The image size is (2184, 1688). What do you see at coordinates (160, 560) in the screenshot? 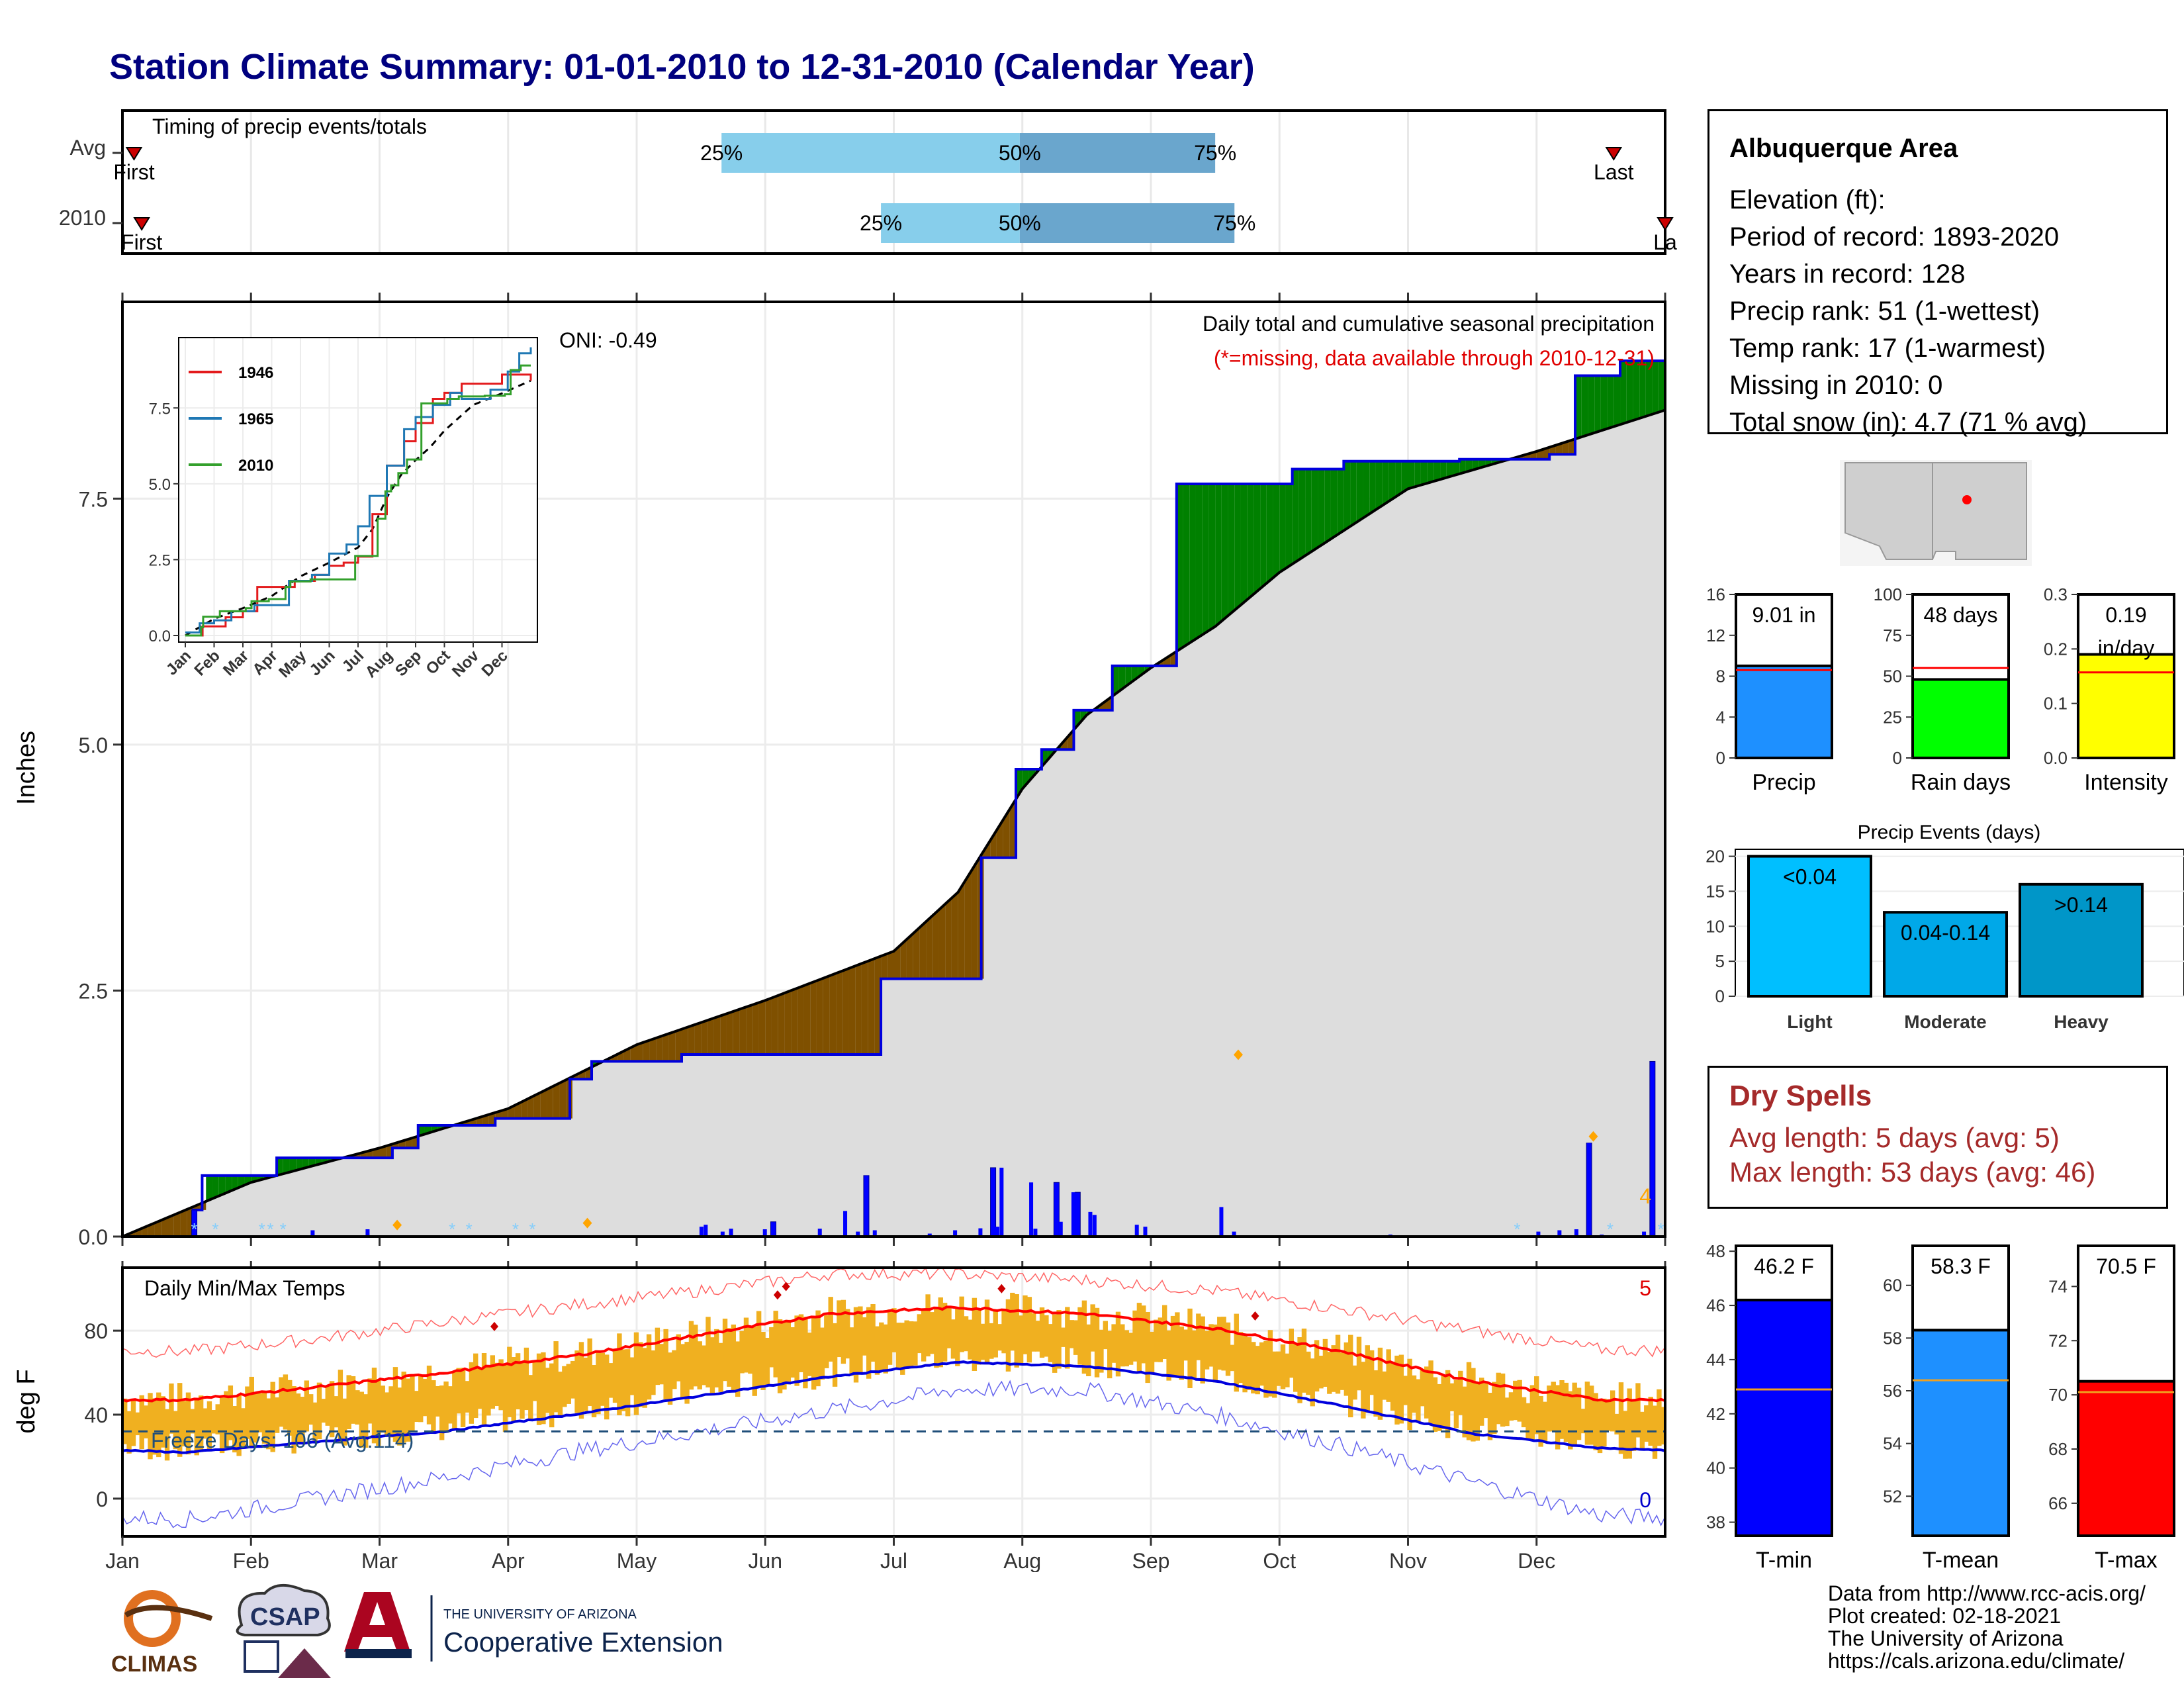
I see `inset-y-tick-label: 2.5` at bounding box center [160, 560].